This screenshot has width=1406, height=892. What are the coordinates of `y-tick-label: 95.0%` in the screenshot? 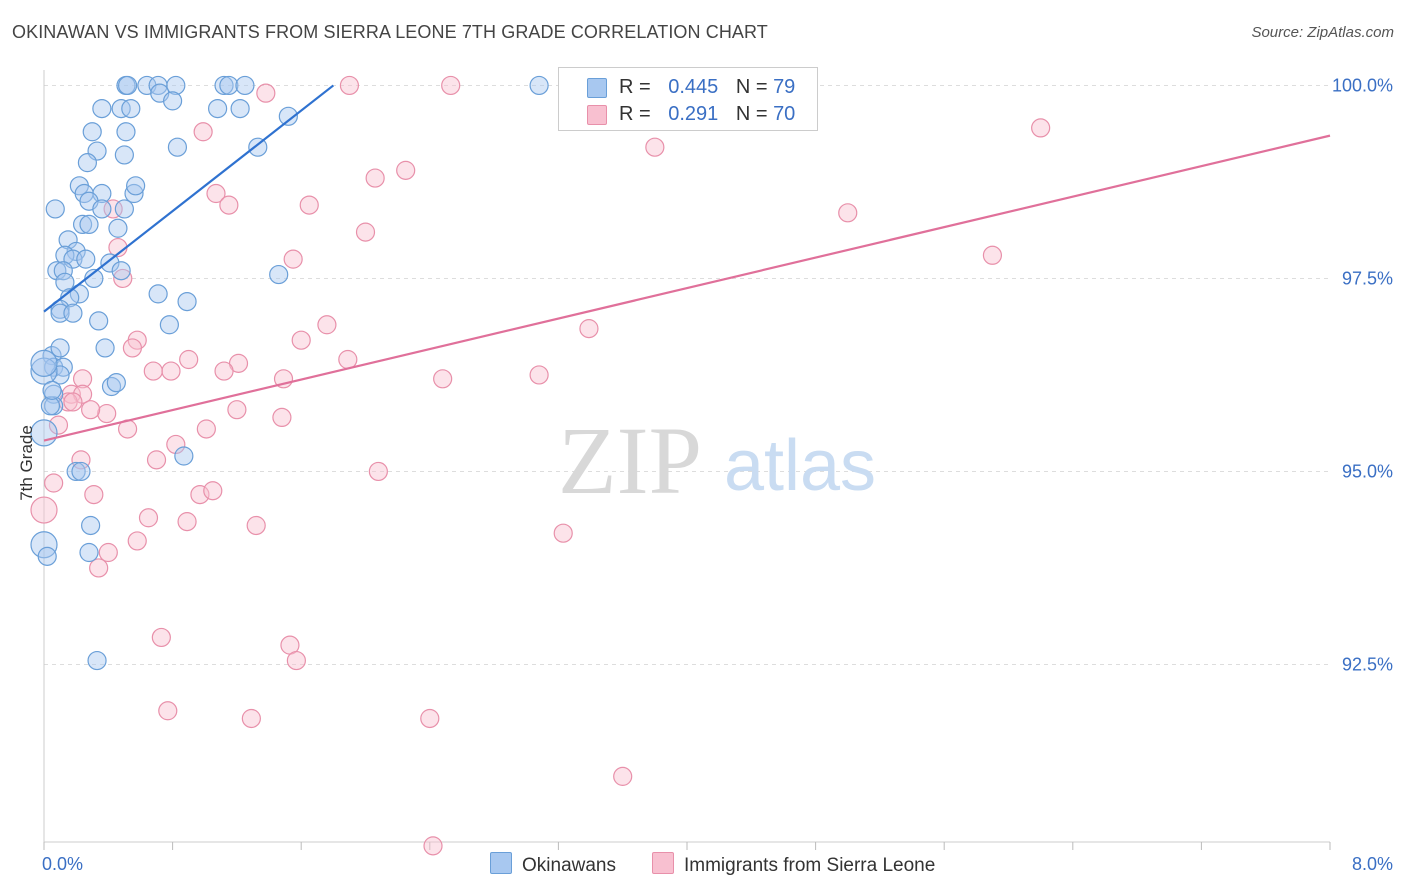 It's located at (1367, 471).